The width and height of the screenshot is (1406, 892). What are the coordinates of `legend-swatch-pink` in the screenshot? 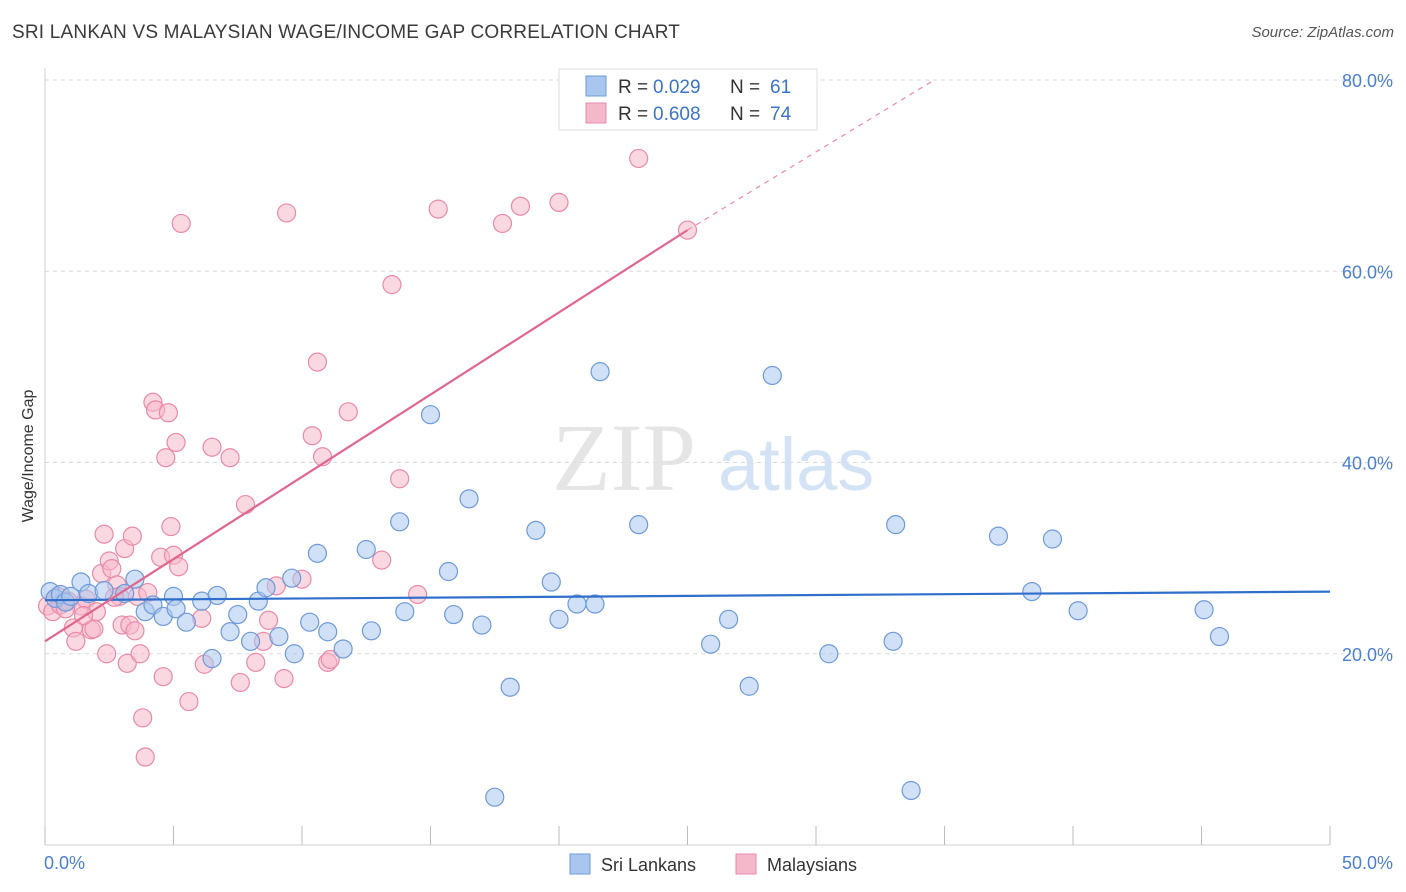 It's located at (596, 113).